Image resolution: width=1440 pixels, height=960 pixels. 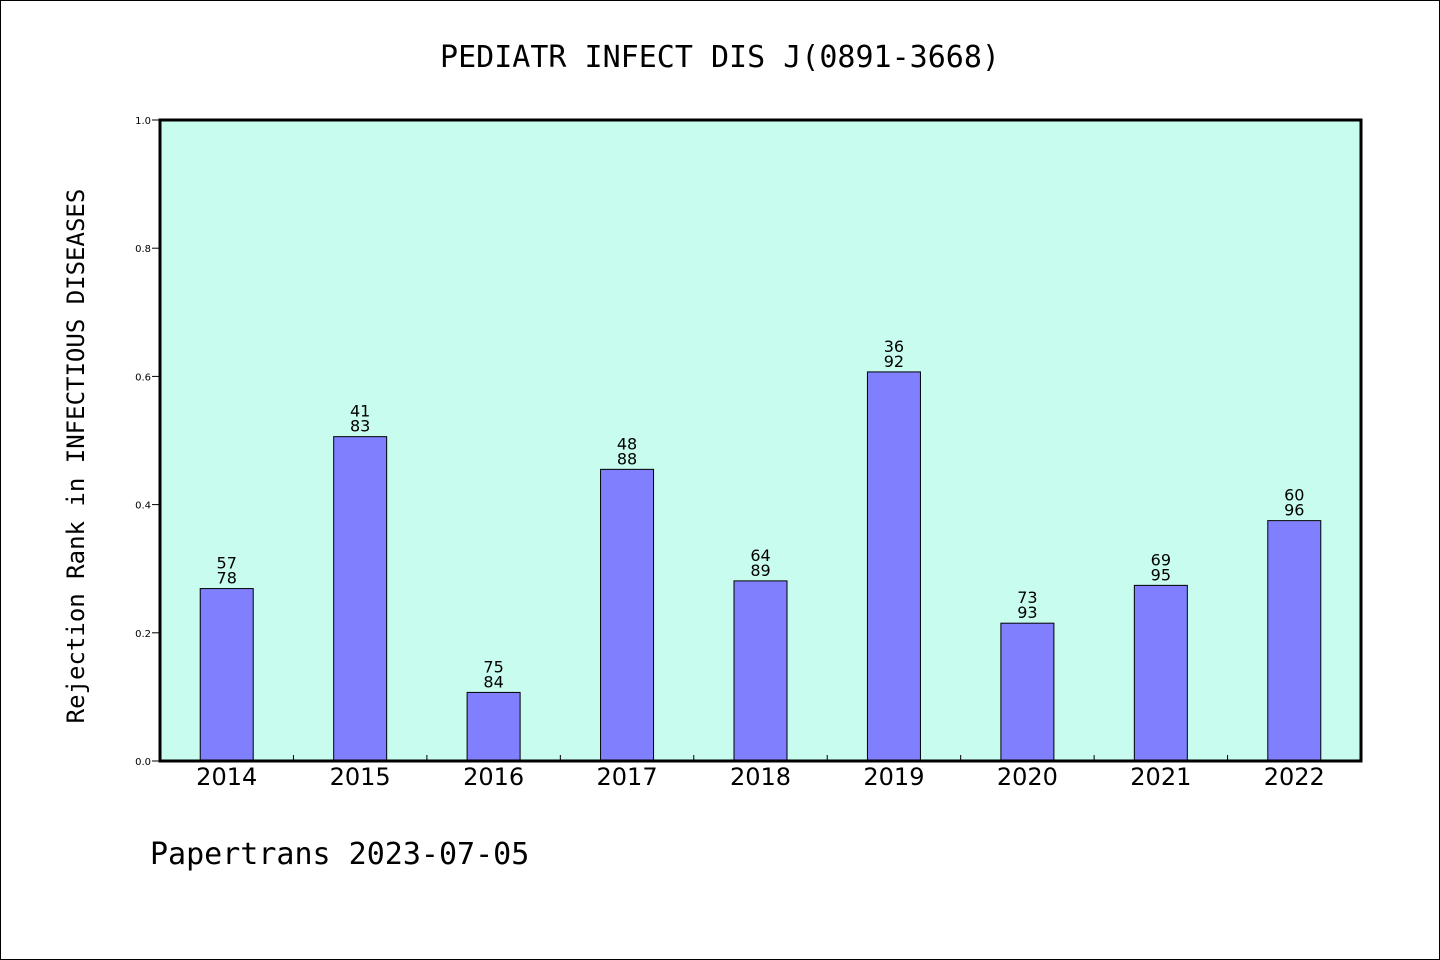 I want to click on bar-rank-label: 41, so click(x=360, y=411).